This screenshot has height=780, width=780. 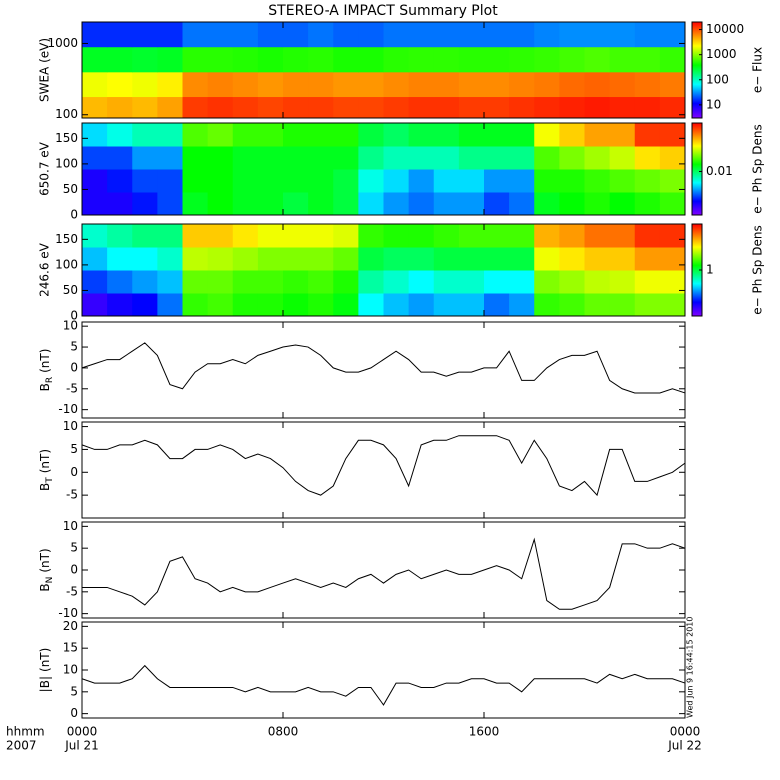 What do you see at coordinates (45, 168) in the screenshot?
I see `y-axis-label: 650.7 eV` at bounding box center [45, 168].